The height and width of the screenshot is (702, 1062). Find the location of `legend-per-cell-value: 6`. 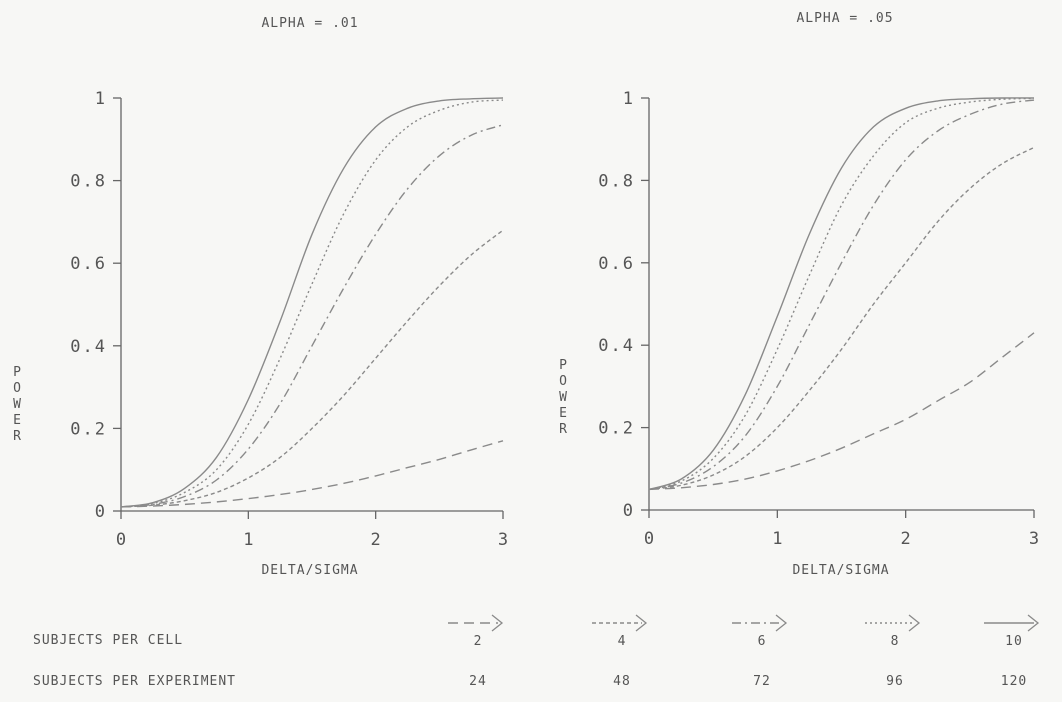

legend-per-cell-value: 6 is located at coordinates (762, 641).